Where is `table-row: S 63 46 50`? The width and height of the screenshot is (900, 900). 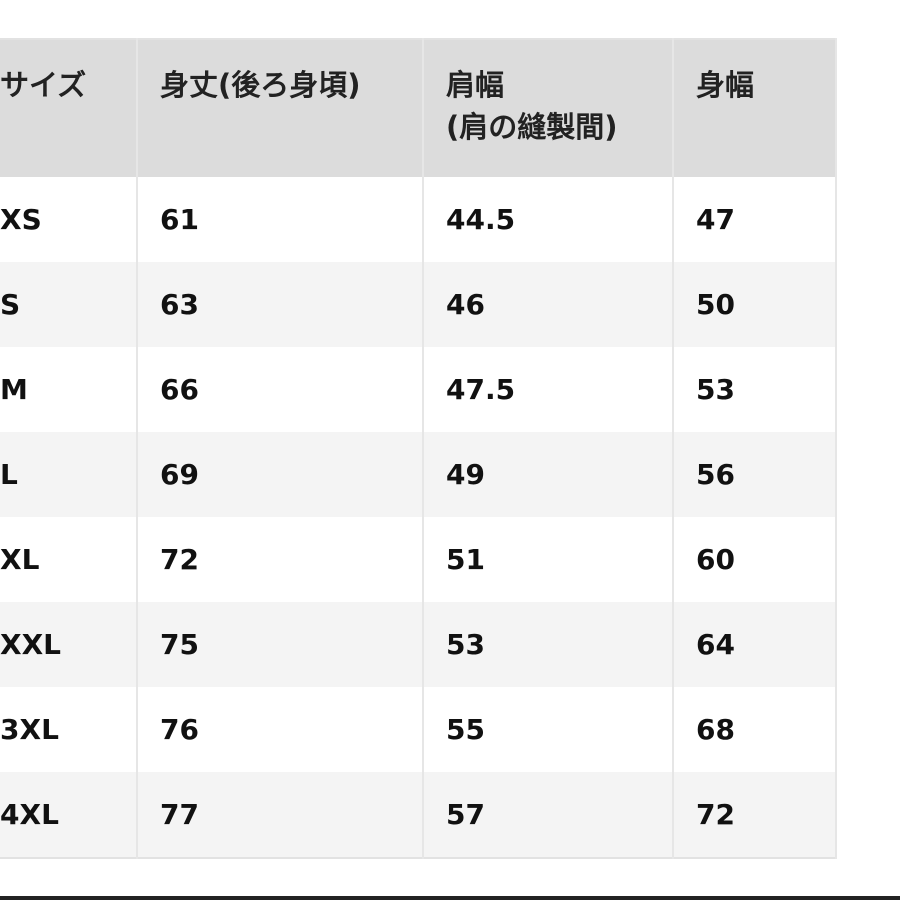
table-row: S 63 46 50 is located at coordinates (418, 304).